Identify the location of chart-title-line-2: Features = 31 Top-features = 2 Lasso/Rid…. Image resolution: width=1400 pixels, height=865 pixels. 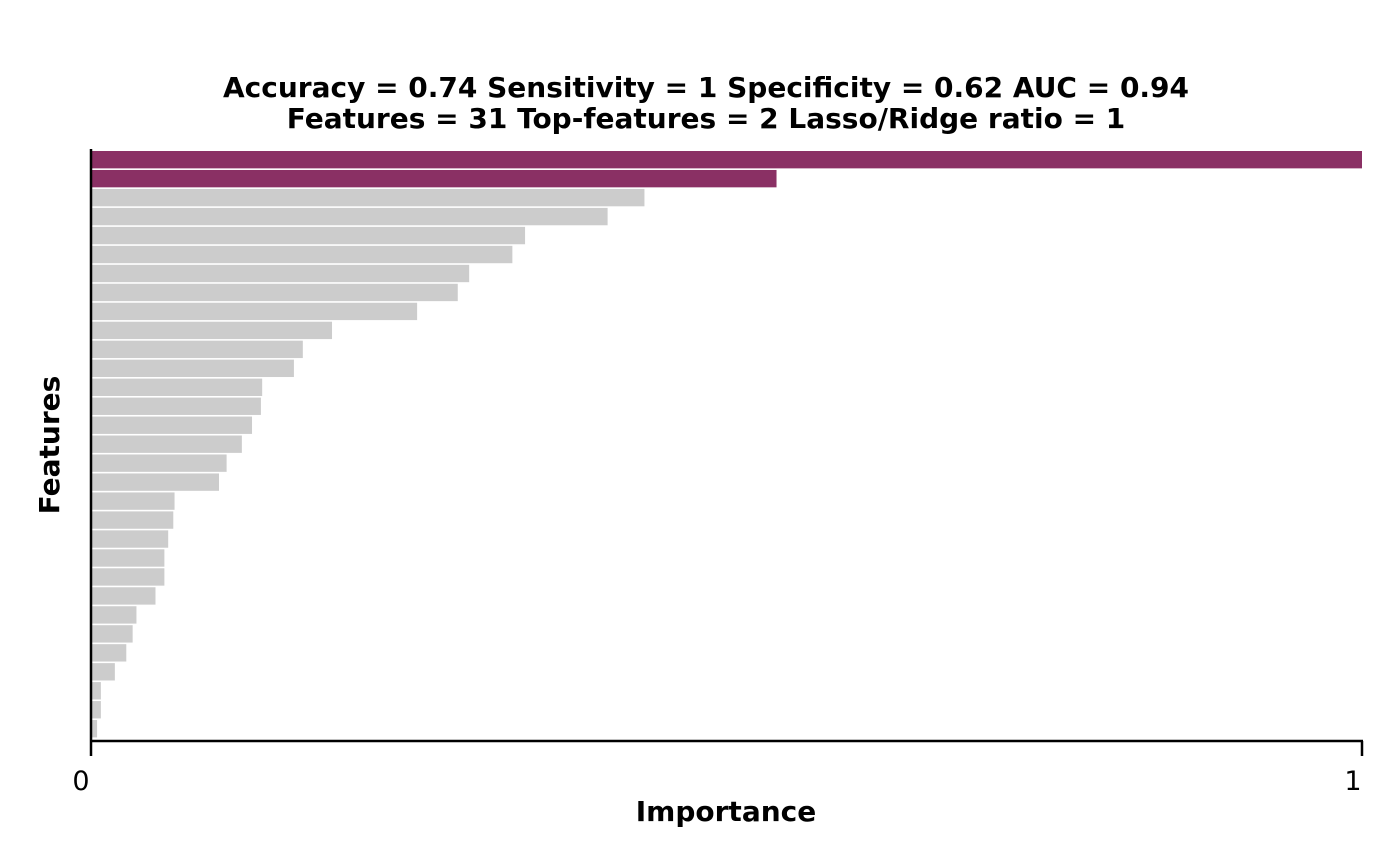
(706, 118).